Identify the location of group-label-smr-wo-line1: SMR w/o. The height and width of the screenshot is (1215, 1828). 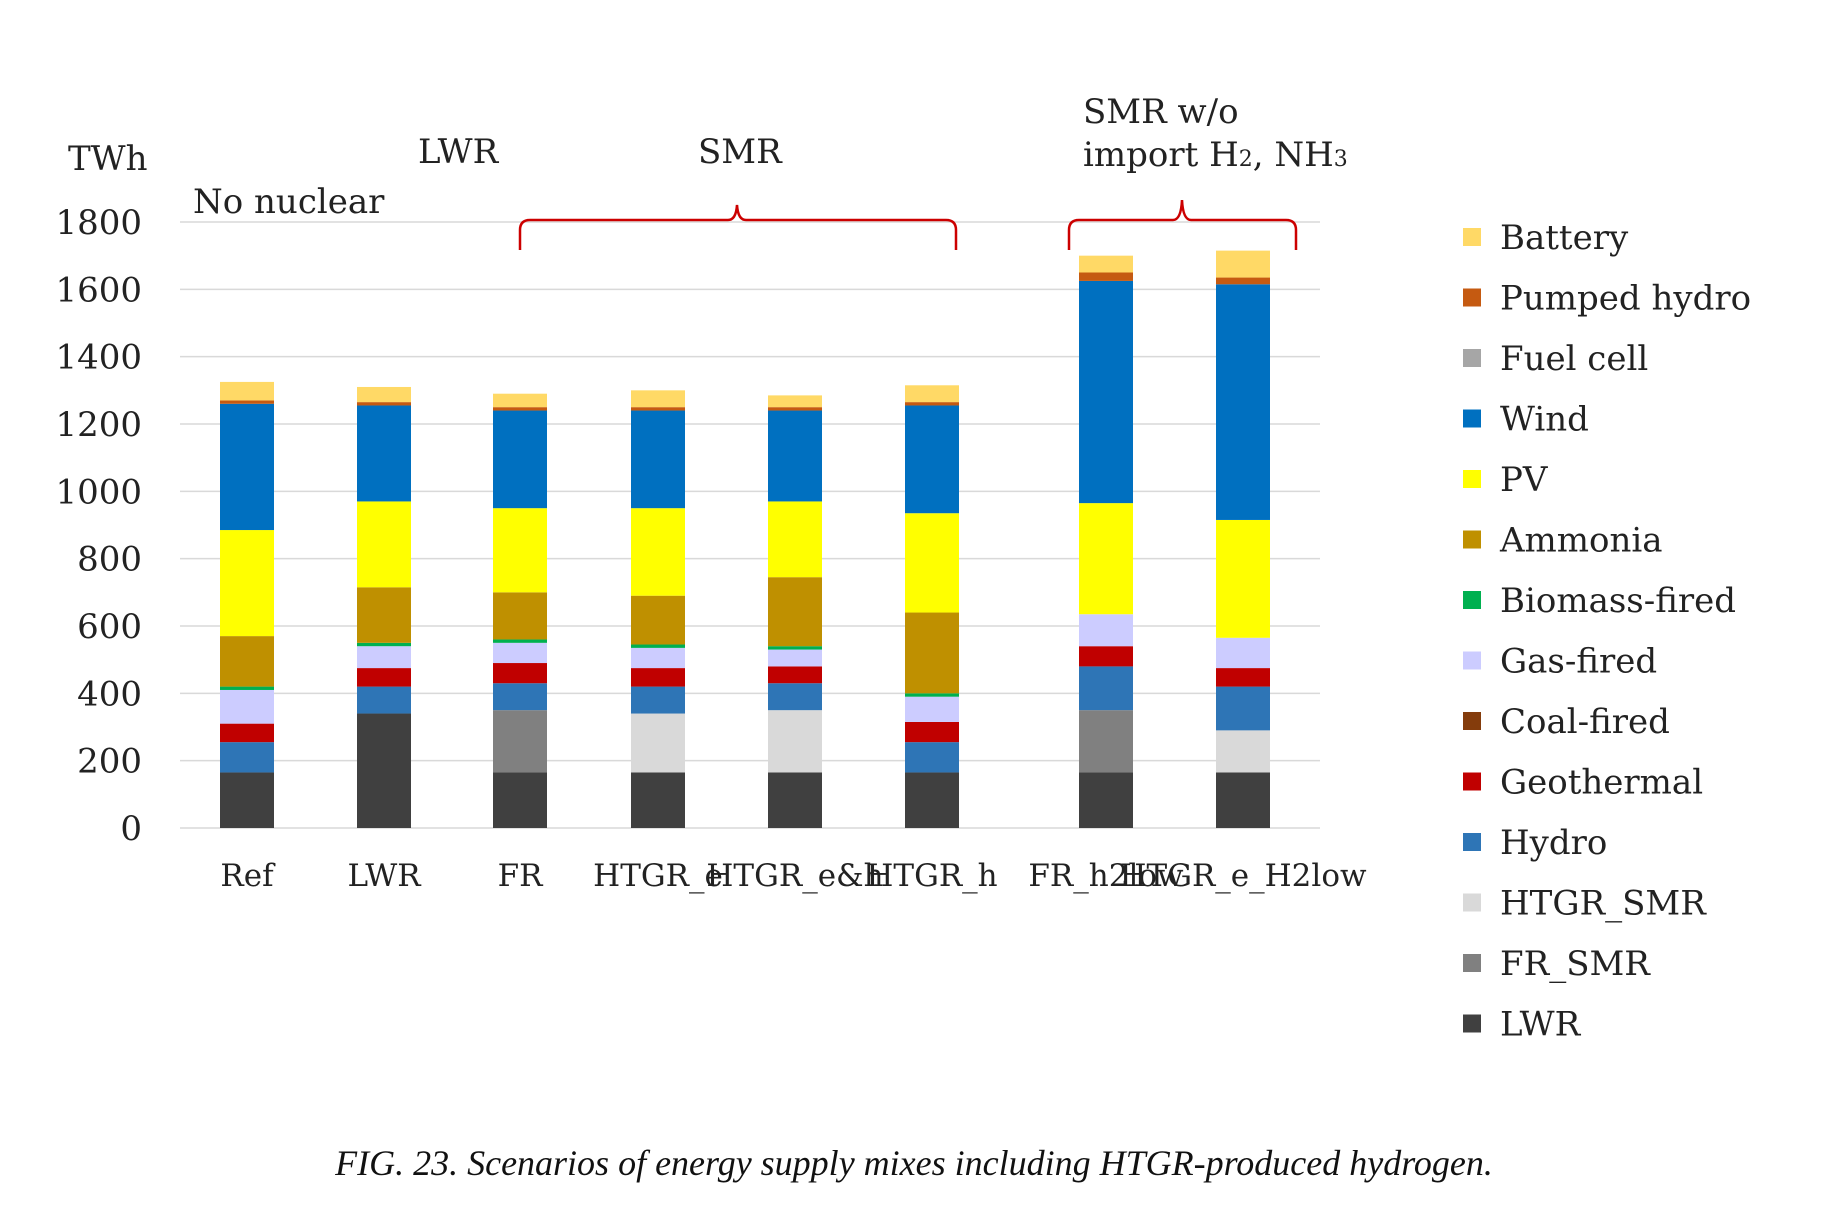
(1161, 112).